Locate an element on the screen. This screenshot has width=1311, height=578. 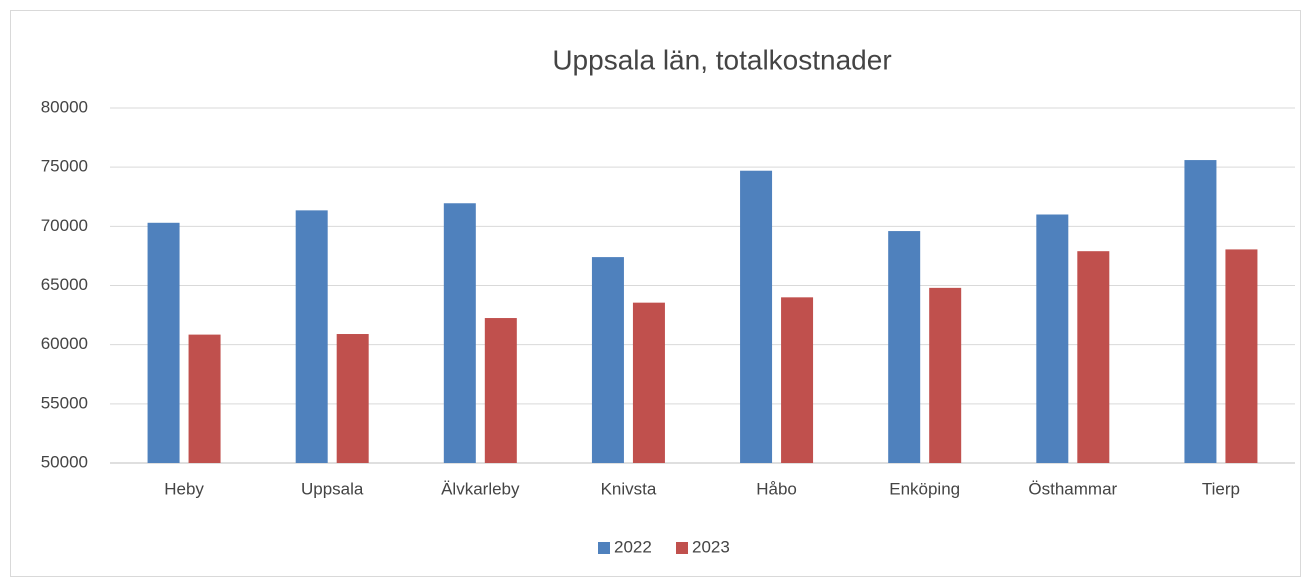
x-tick-label: Östhammar is located at coordinates (1072, 488).